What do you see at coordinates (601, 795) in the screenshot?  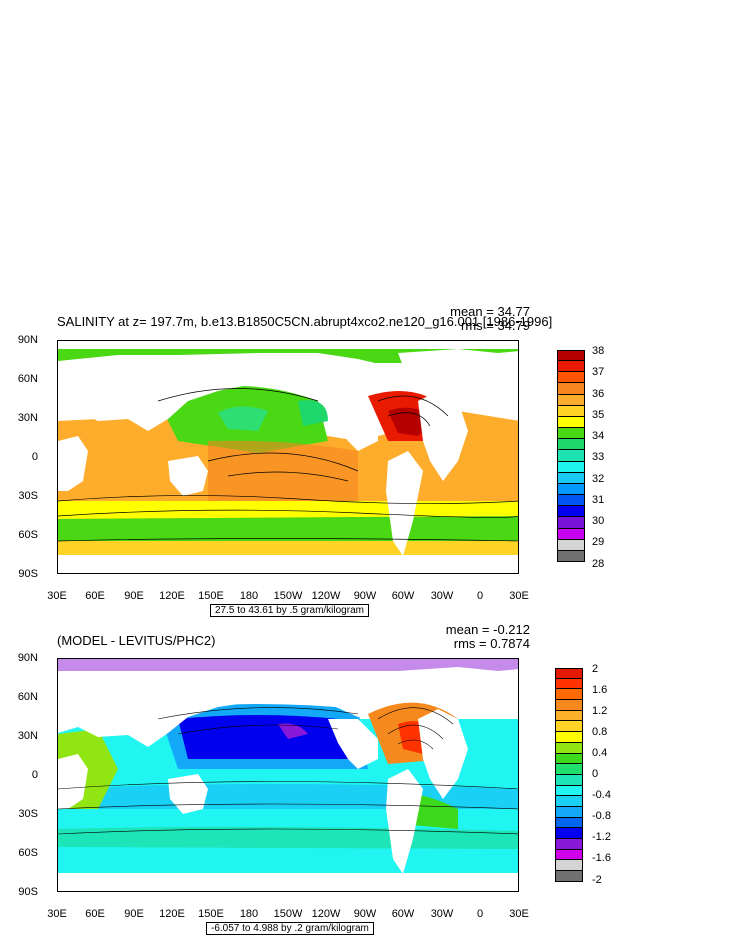 I see `colorbar-label: -0.4` at bounding box center [601, 795].